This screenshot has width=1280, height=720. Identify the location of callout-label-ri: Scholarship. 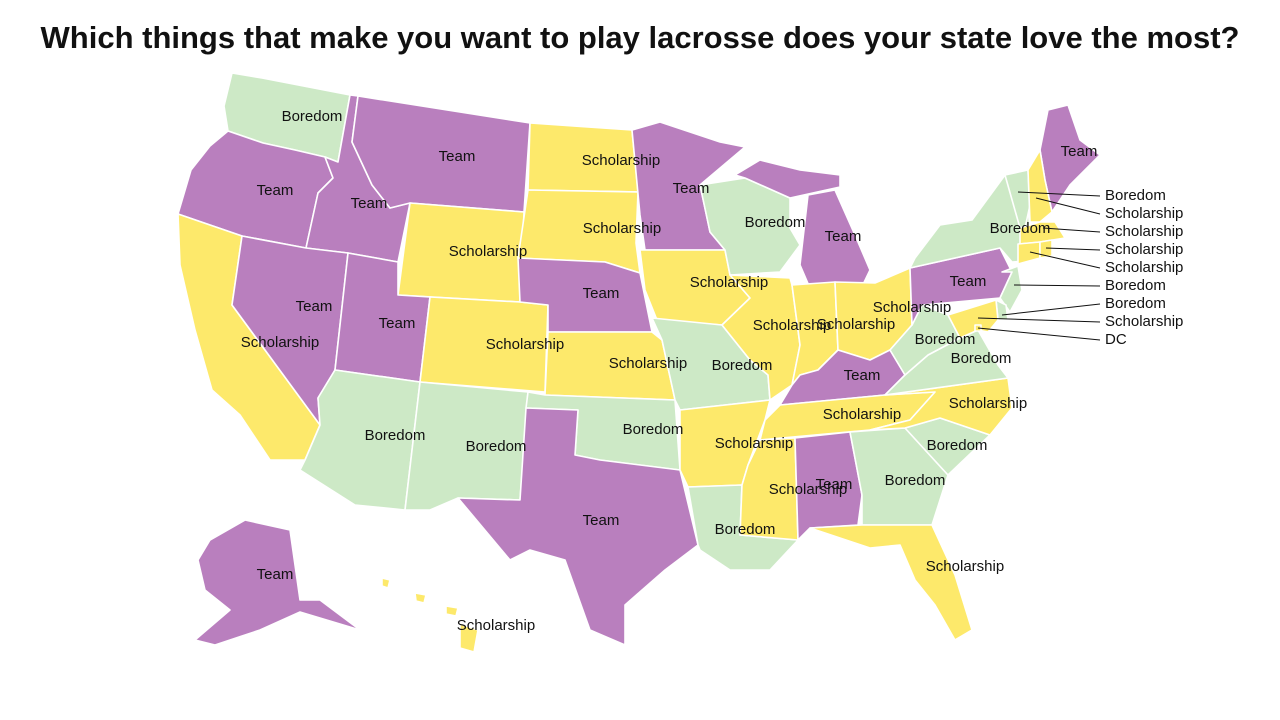
(1144, 249).